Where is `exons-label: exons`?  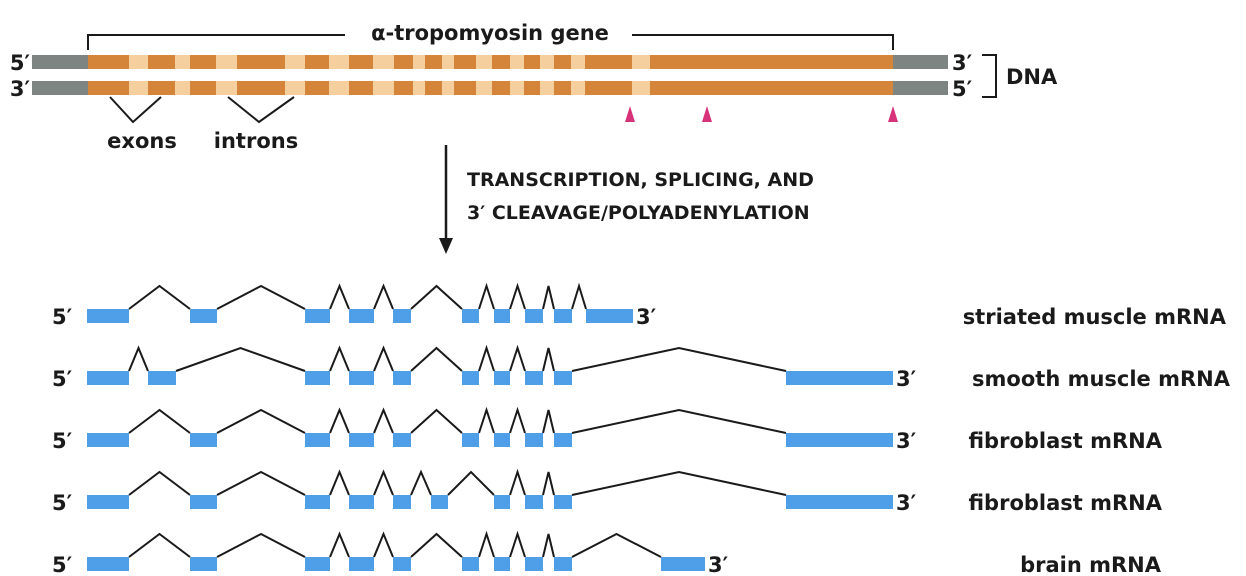
exons-label: exons is located at coordinates (142, 141).